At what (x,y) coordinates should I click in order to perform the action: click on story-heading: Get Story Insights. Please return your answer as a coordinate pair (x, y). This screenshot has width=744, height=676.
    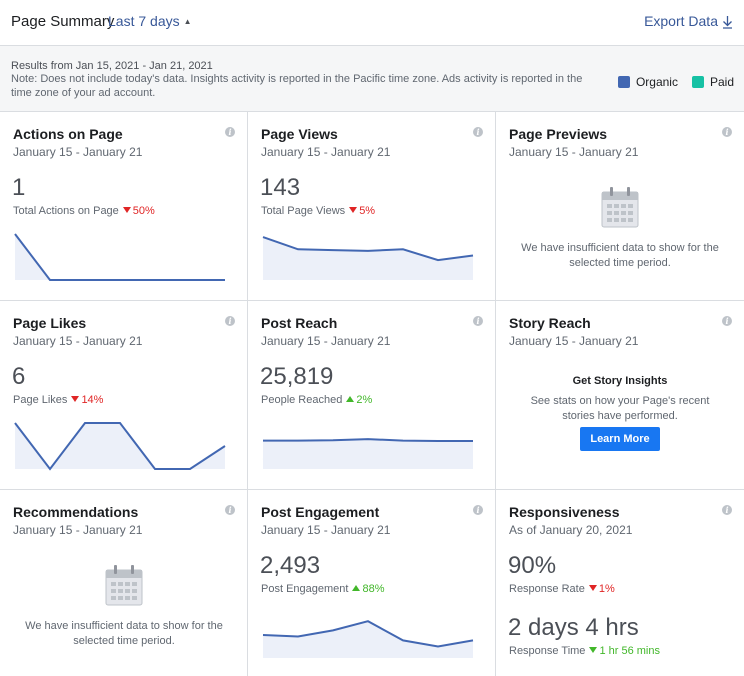
    Looking at the image, I should click on (620, 381).